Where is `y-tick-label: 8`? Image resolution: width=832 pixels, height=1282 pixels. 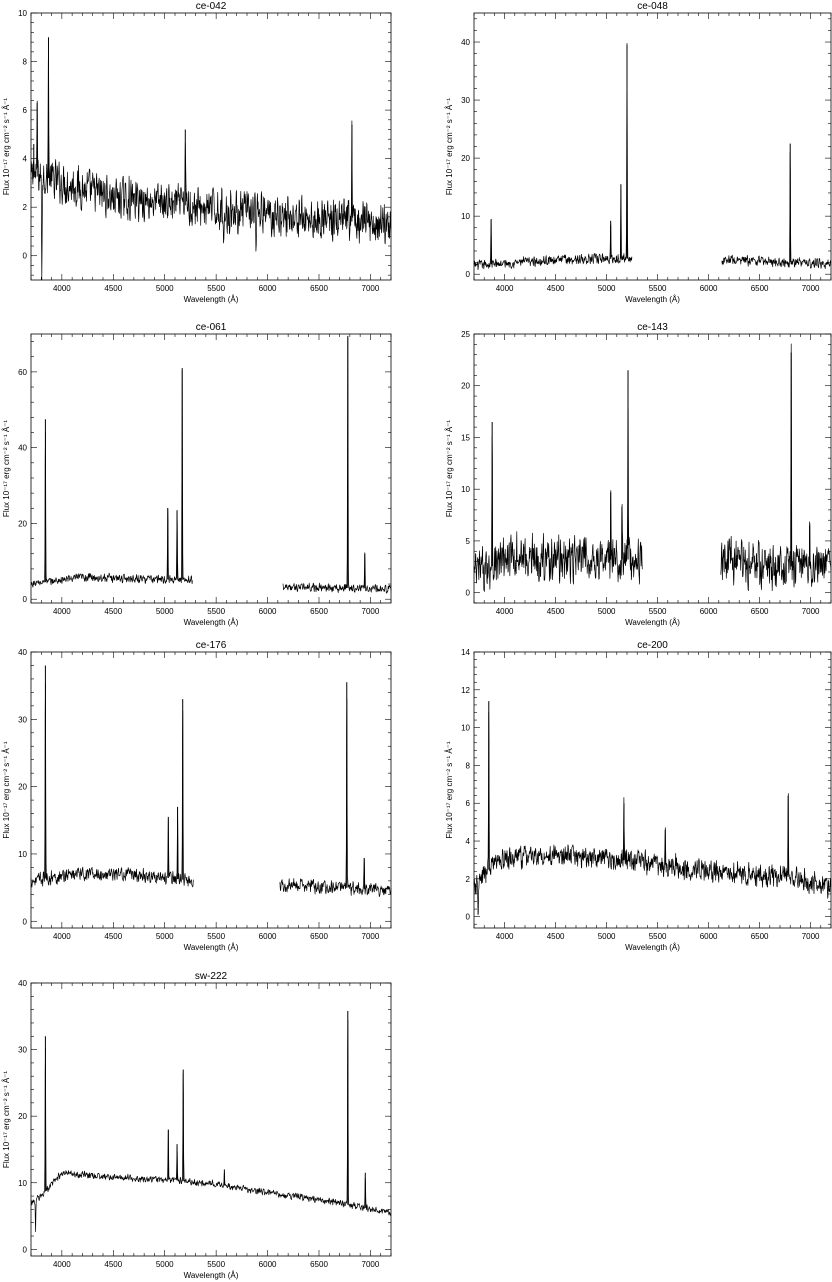 y-tick-label: 8 is located at coordinates (25, 62).